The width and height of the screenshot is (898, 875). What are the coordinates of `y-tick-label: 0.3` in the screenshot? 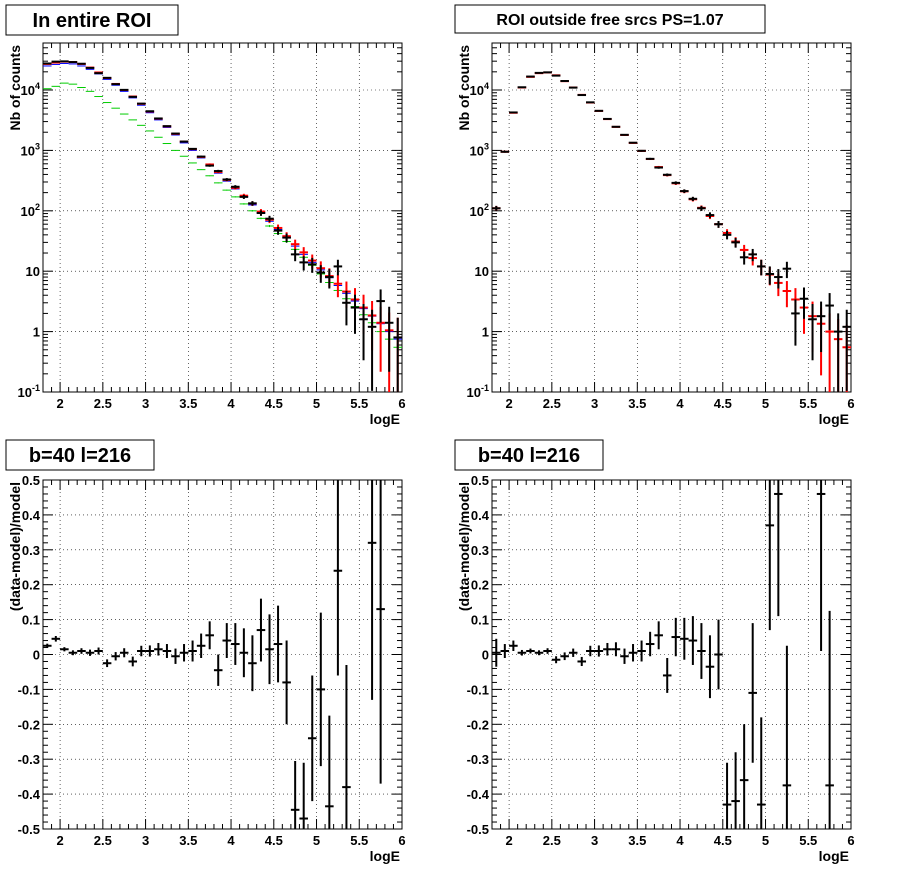 It's located at (480, 550).